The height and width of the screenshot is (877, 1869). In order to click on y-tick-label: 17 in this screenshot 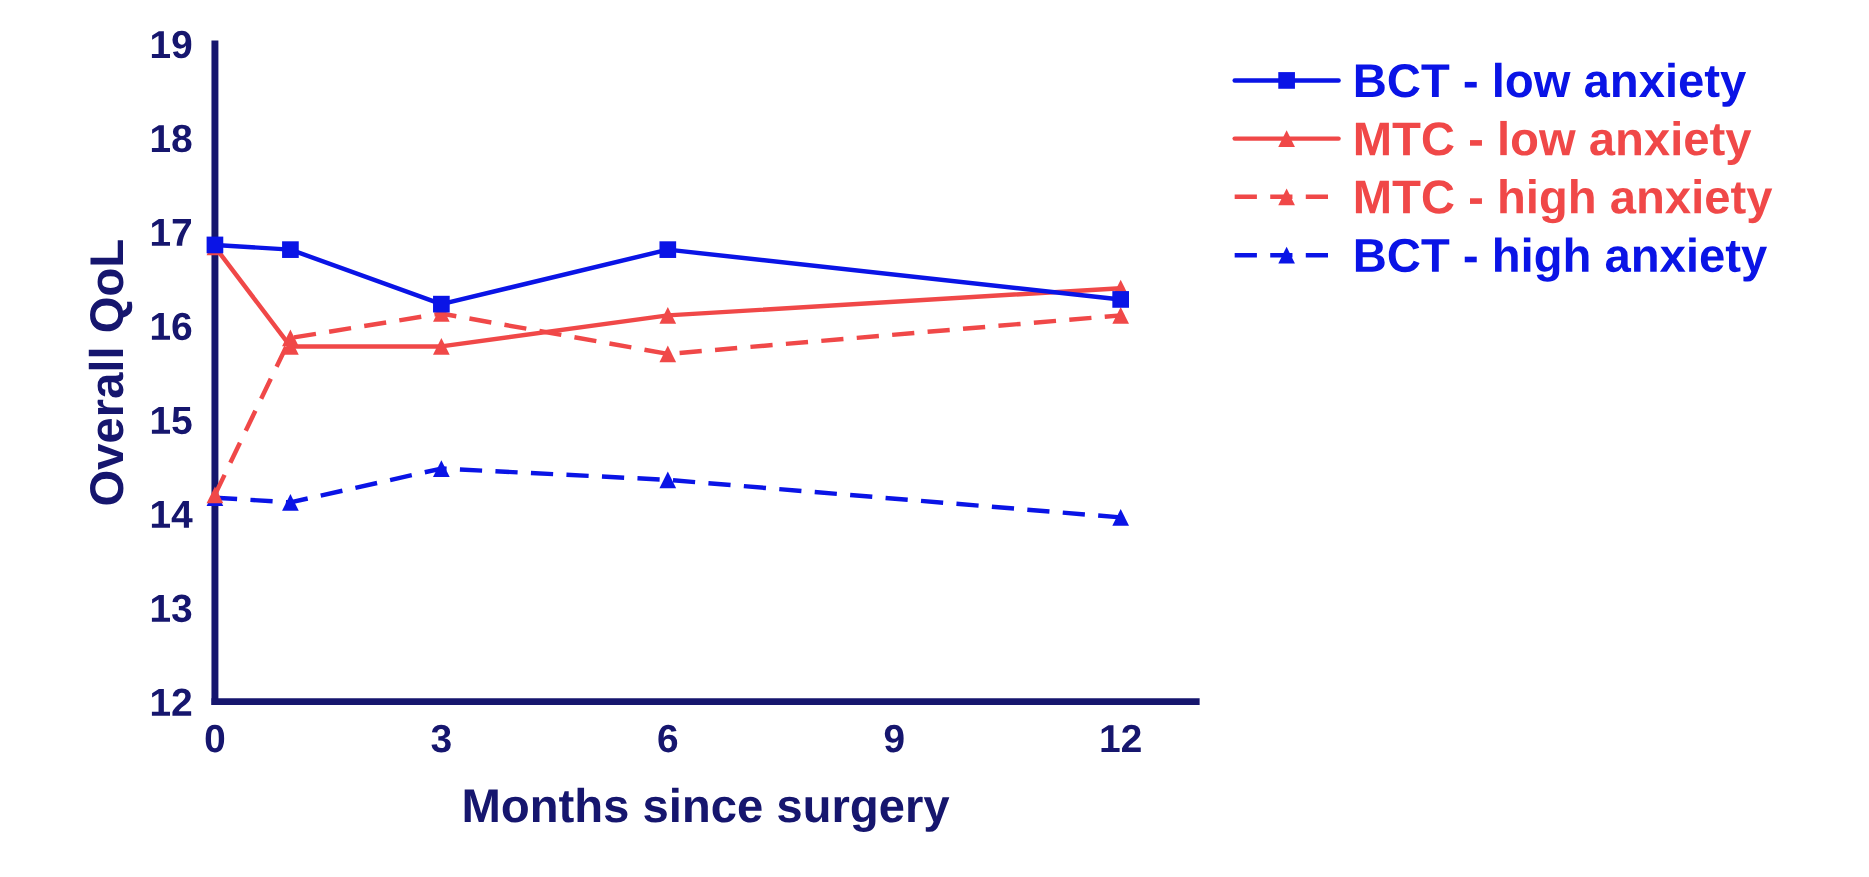, I will do `click(171, 232)`.